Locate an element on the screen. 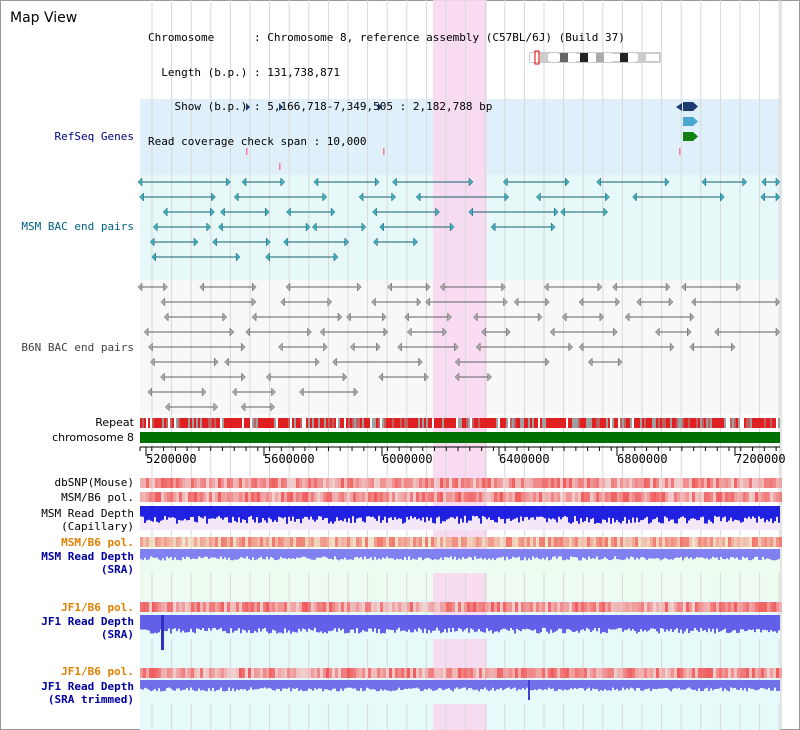 The width and height of the screenshot is (800, 730). chromosome-bar is located at coordinates (460, 437).